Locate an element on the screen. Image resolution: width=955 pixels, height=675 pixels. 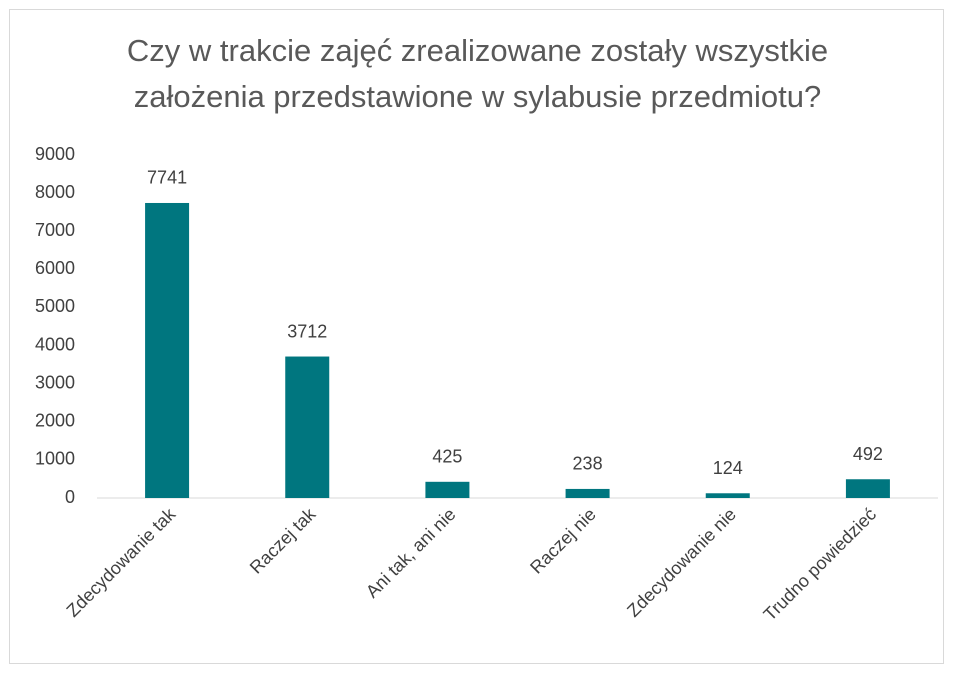
x-tick-label: Raczej tak is located at coordinates (283, 540).